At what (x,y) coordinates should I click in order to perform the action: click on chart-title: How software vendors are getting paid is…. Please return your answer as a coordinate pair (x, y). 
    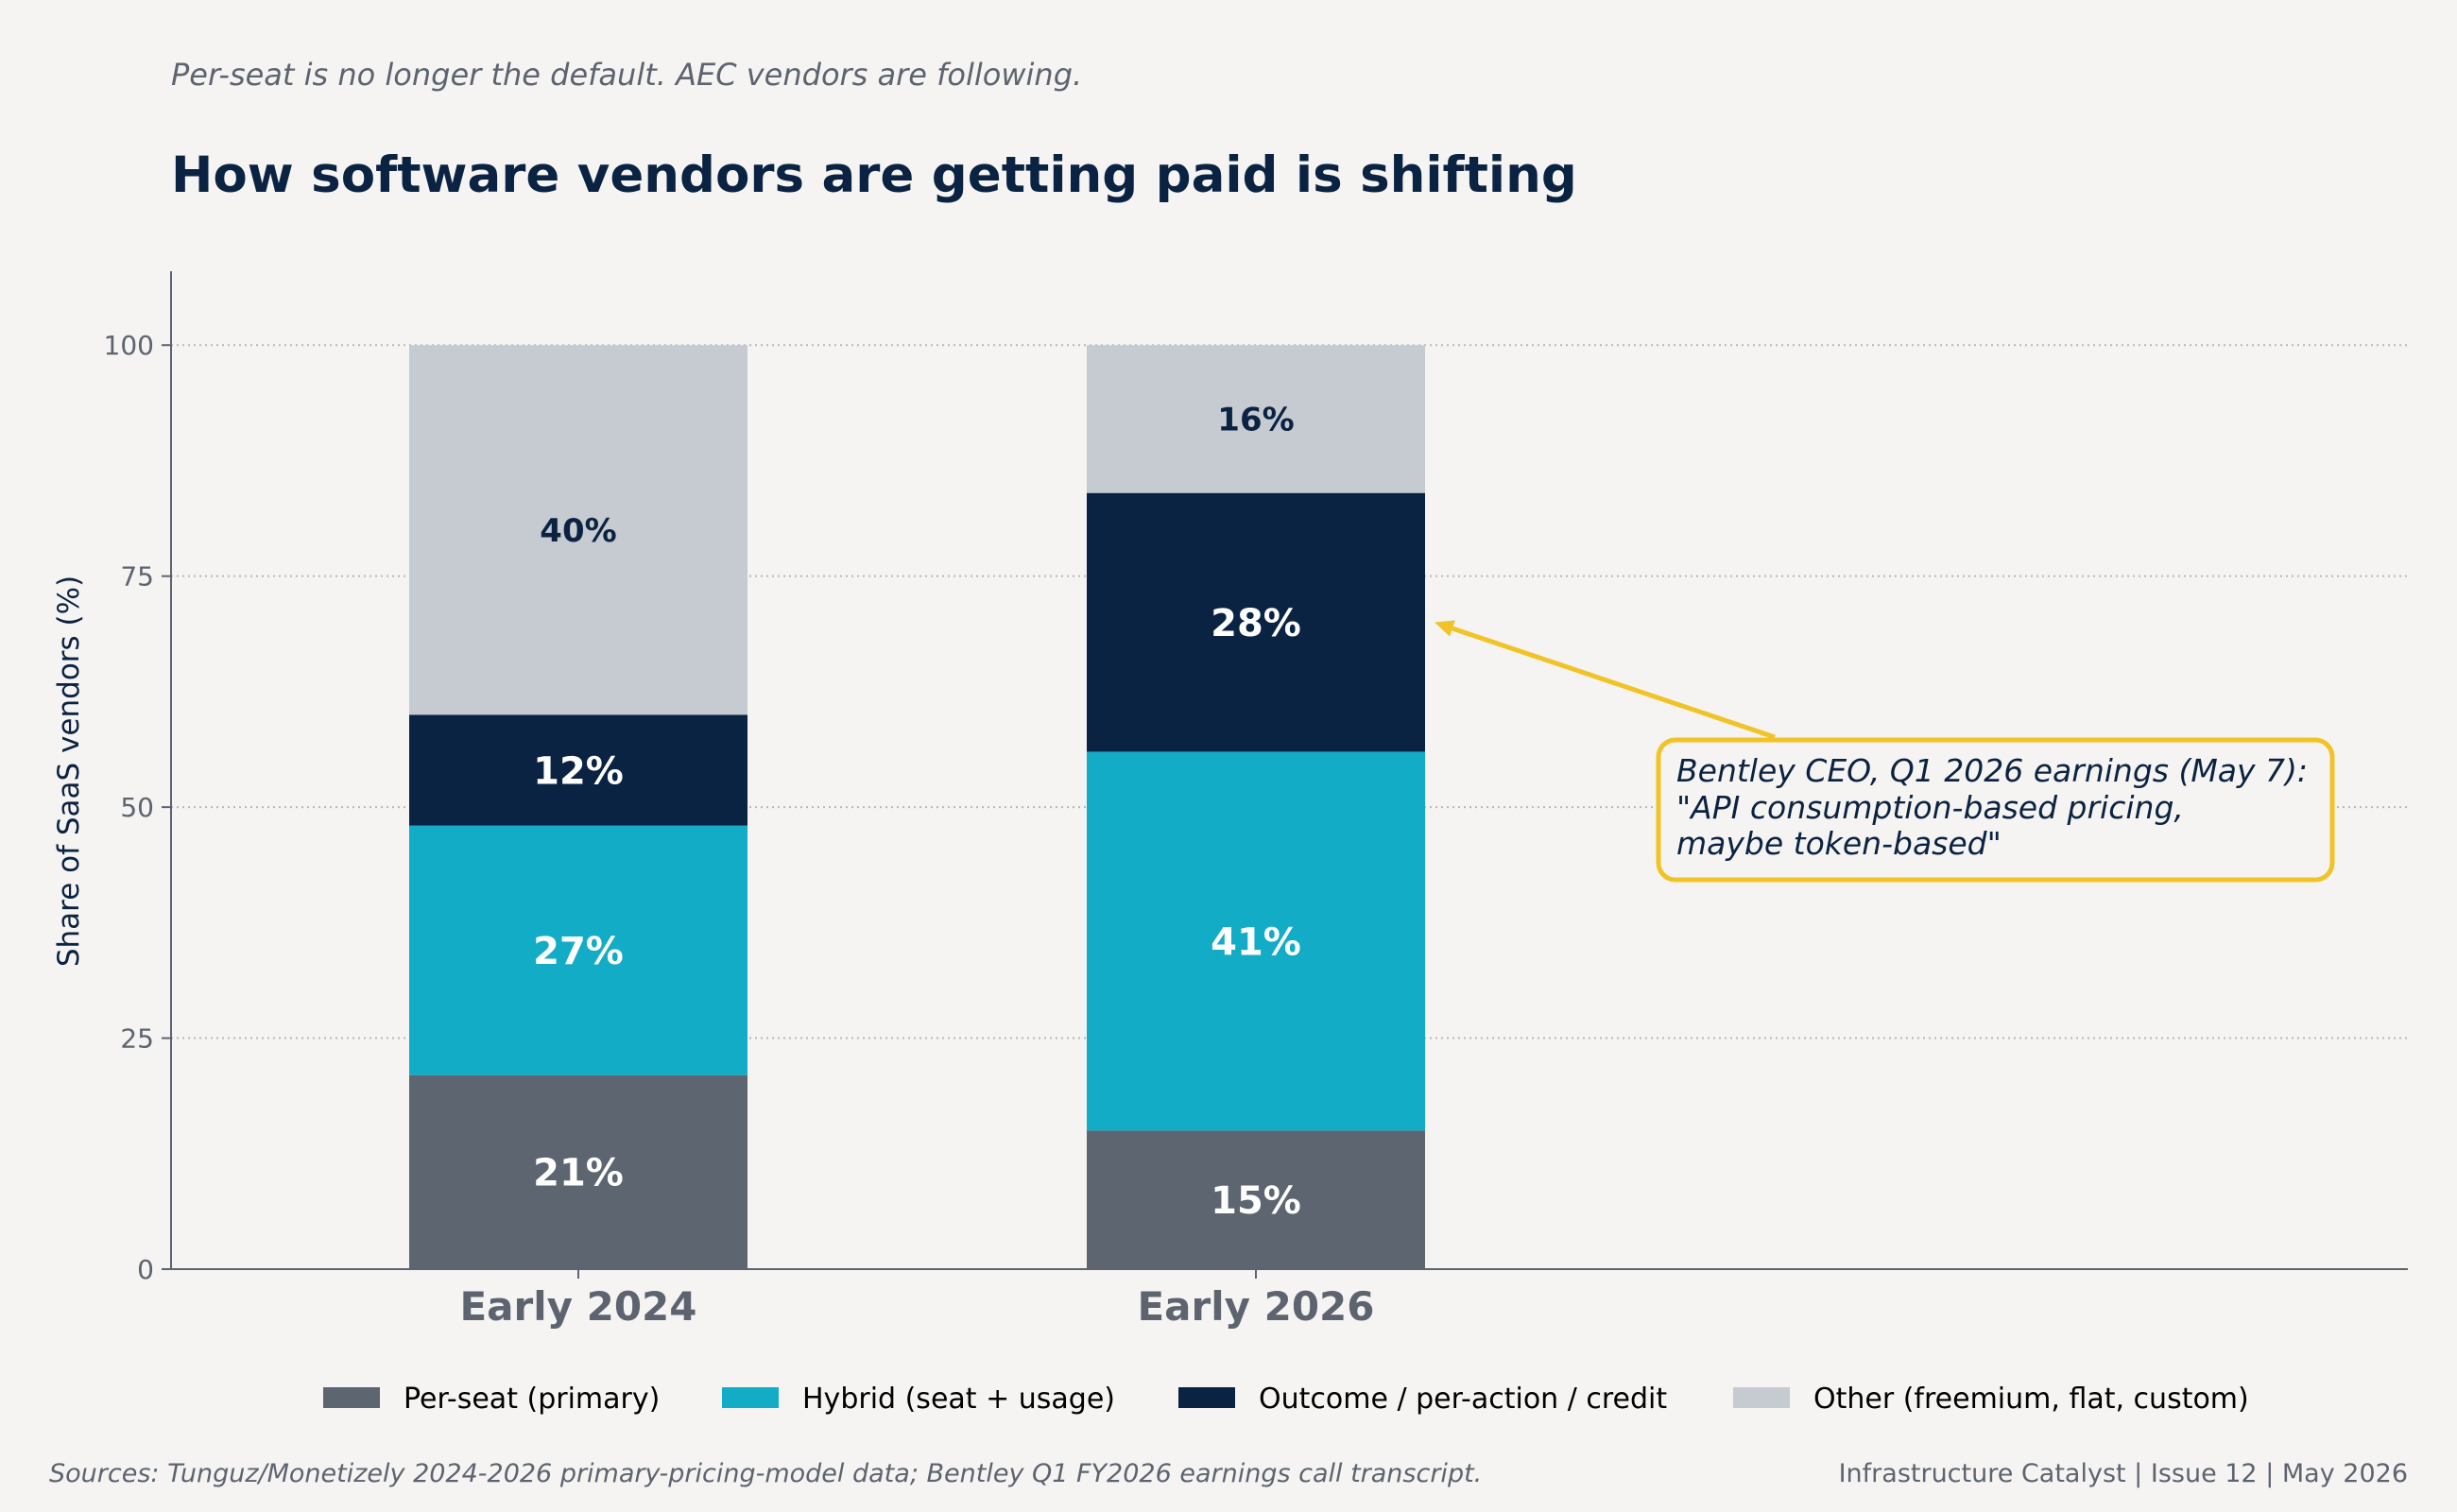
    Looking at the image, I should click on (874, 175).